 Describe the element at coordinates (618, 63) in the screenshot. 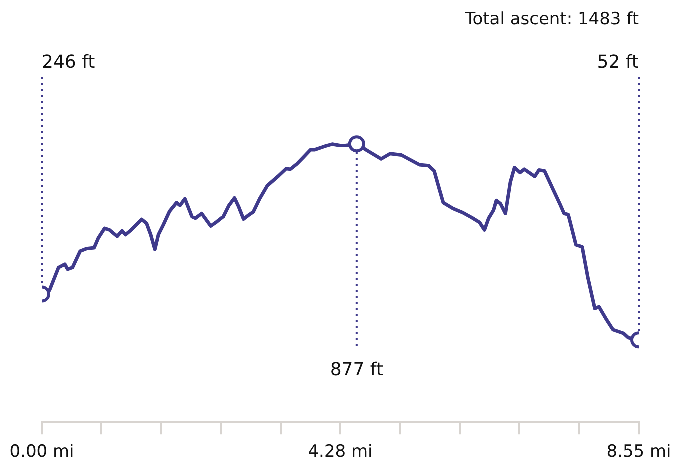

I see `text: 52 ft` at that location.